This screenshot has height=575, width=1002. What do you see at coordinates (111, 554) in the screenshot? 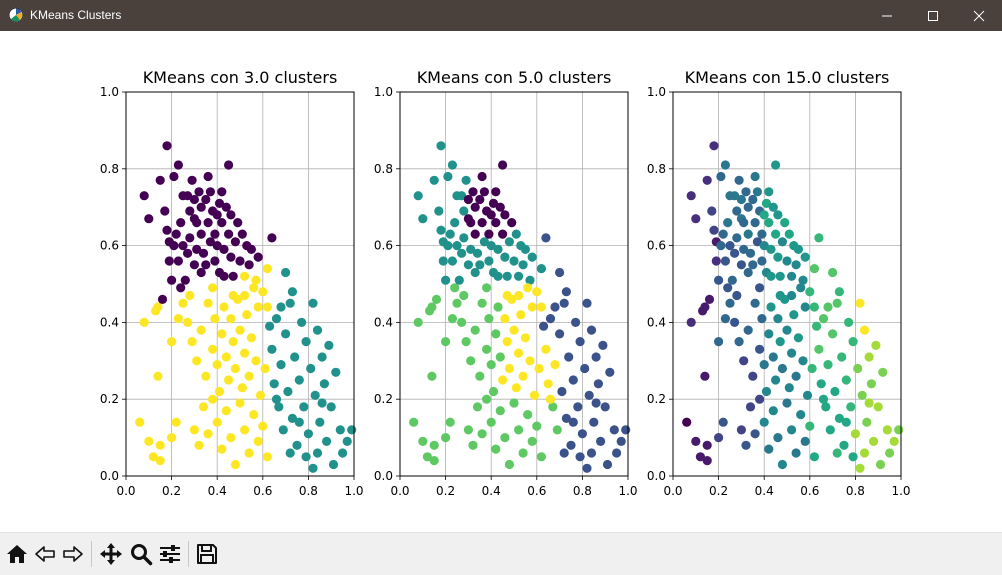
I see `pan-button` at bounding box center [111, 554].